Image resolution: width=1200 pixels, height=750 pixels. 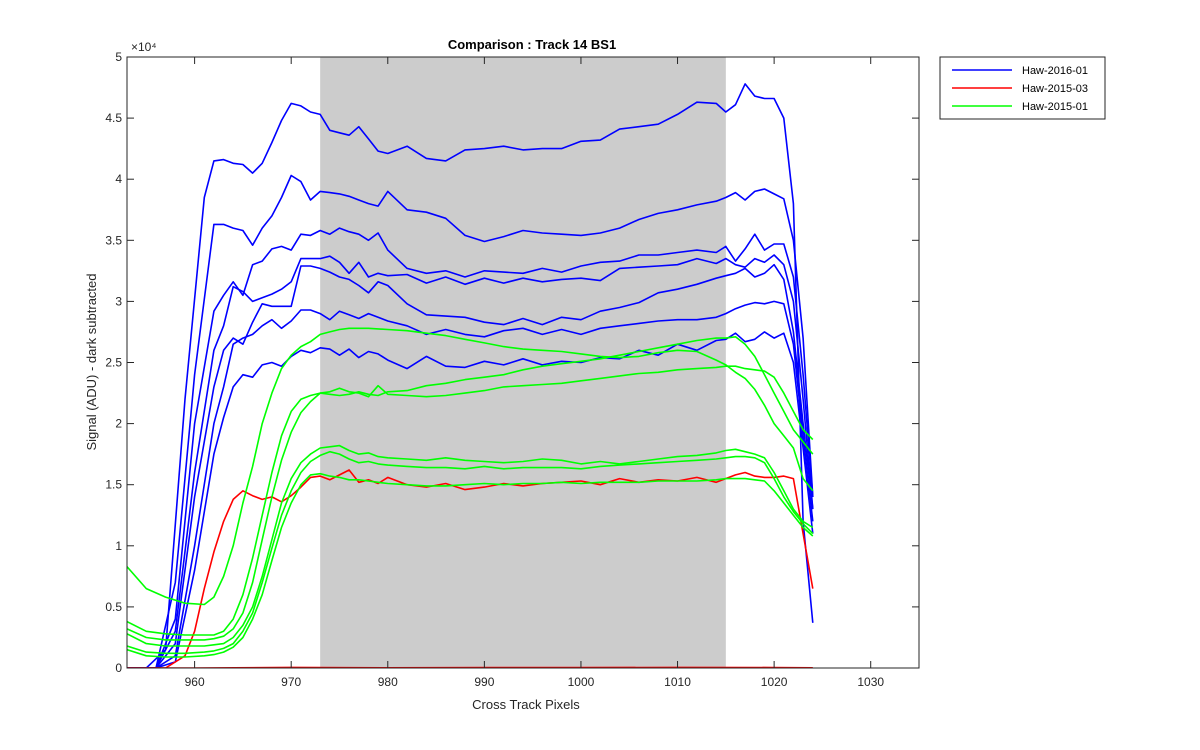 What do you see at coordinates (774, 682) in the screenshot?
I see `x-tick-label: 1020` at bounding box center [774, 682].